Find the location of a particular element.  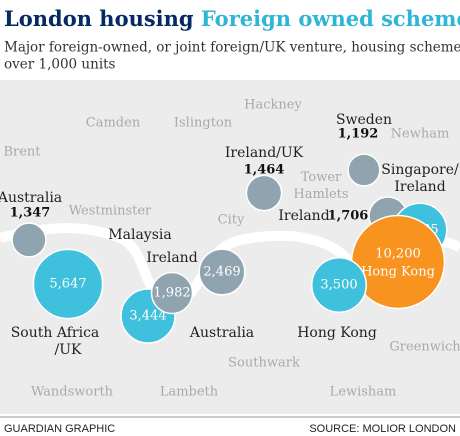

district-label: Southwark is located at coordinates (264, 363).